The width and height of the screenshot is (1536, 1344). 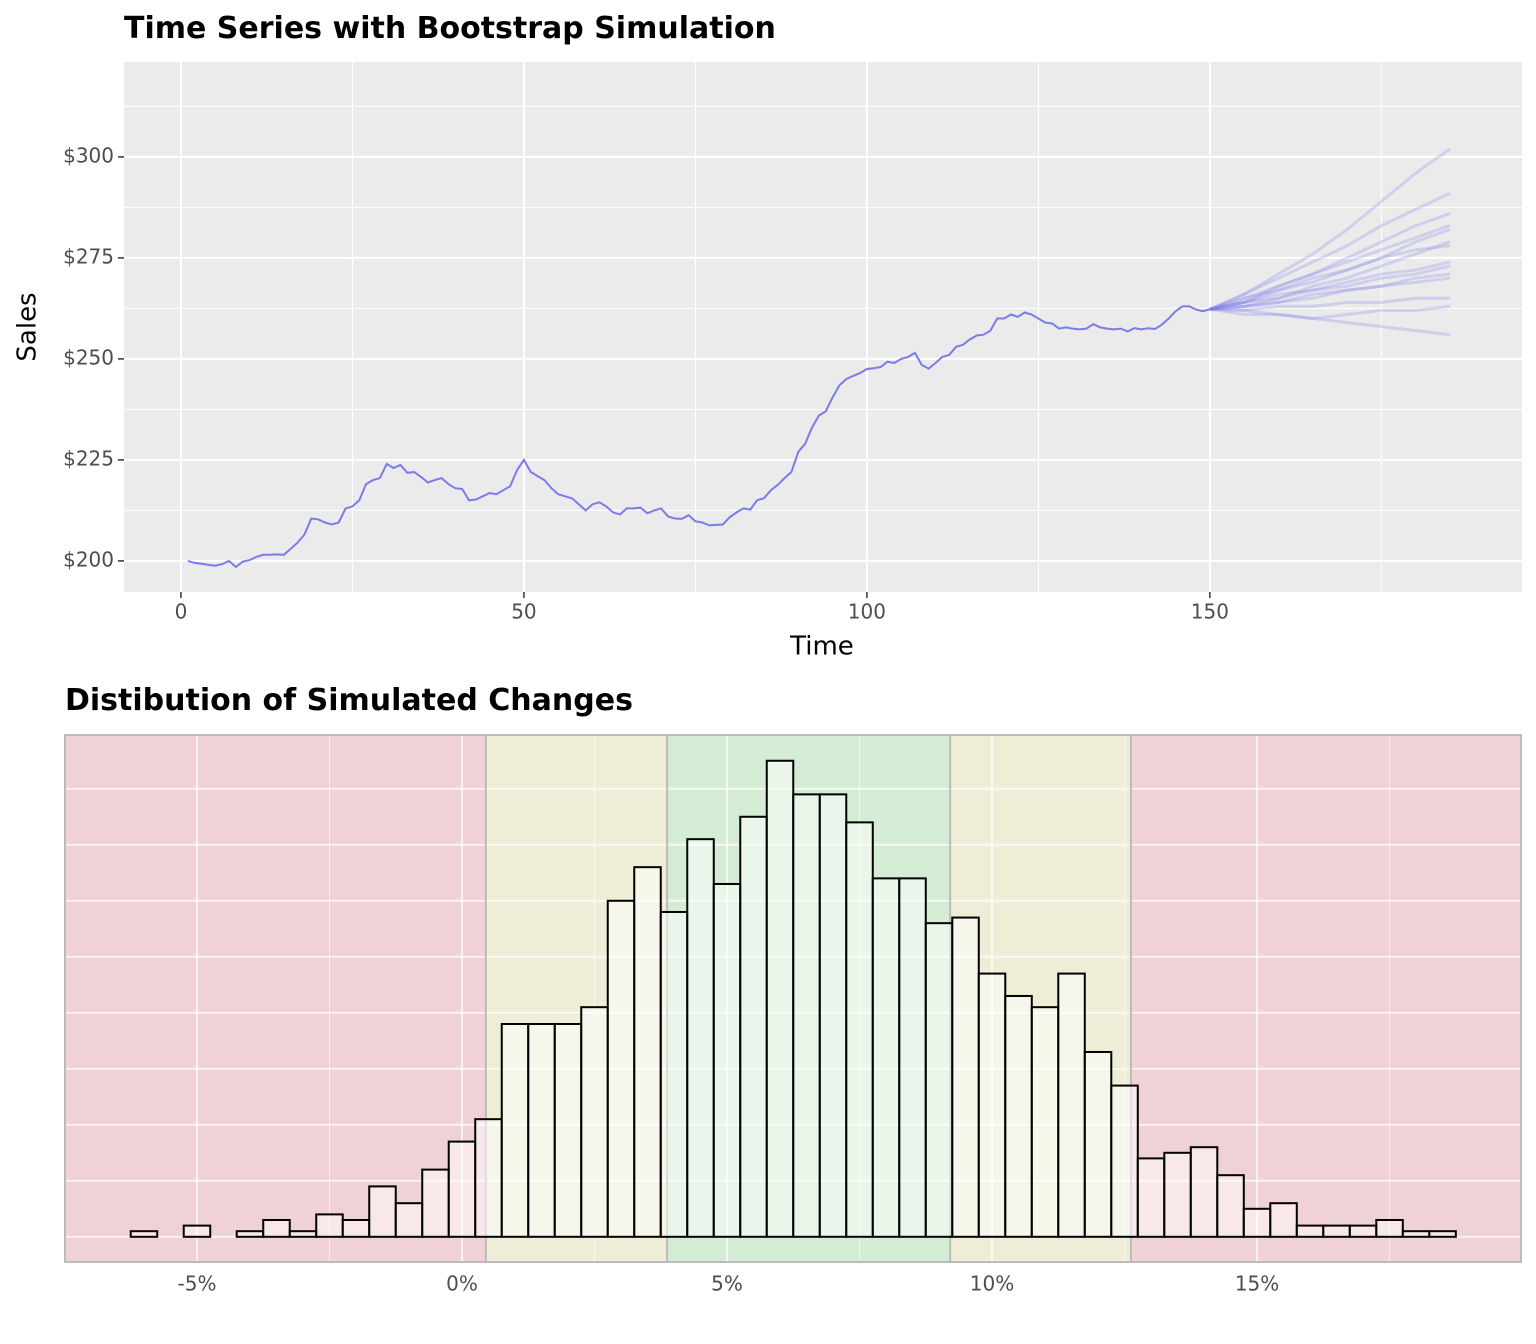 I want to click on y-axis-title: Sales, so click(x=28, y=326).